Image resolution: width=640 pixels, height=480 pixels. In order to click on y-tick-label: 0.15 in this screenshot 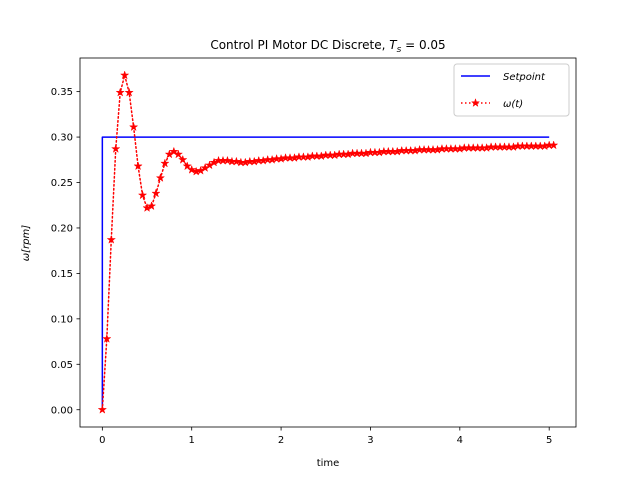, I will do `click(62, 274)`.